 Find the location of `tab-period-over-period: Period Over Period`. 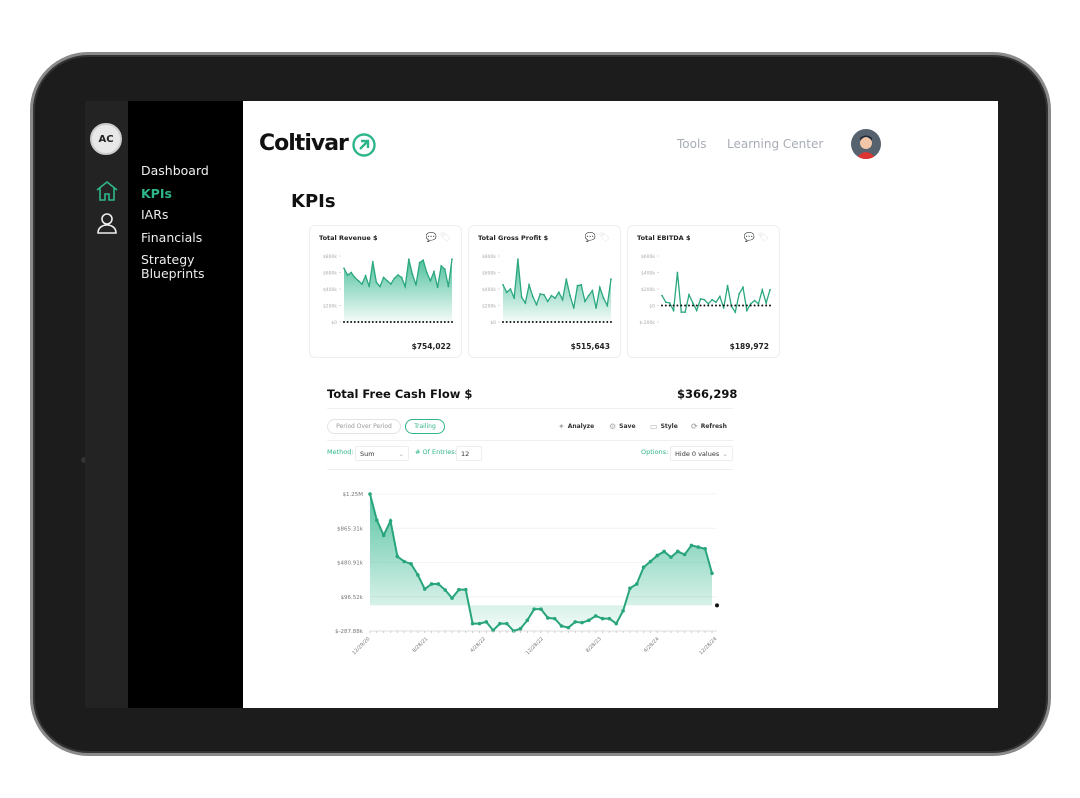

tab-period-over-period: Period Over Period is located at coordinates (364, 426).